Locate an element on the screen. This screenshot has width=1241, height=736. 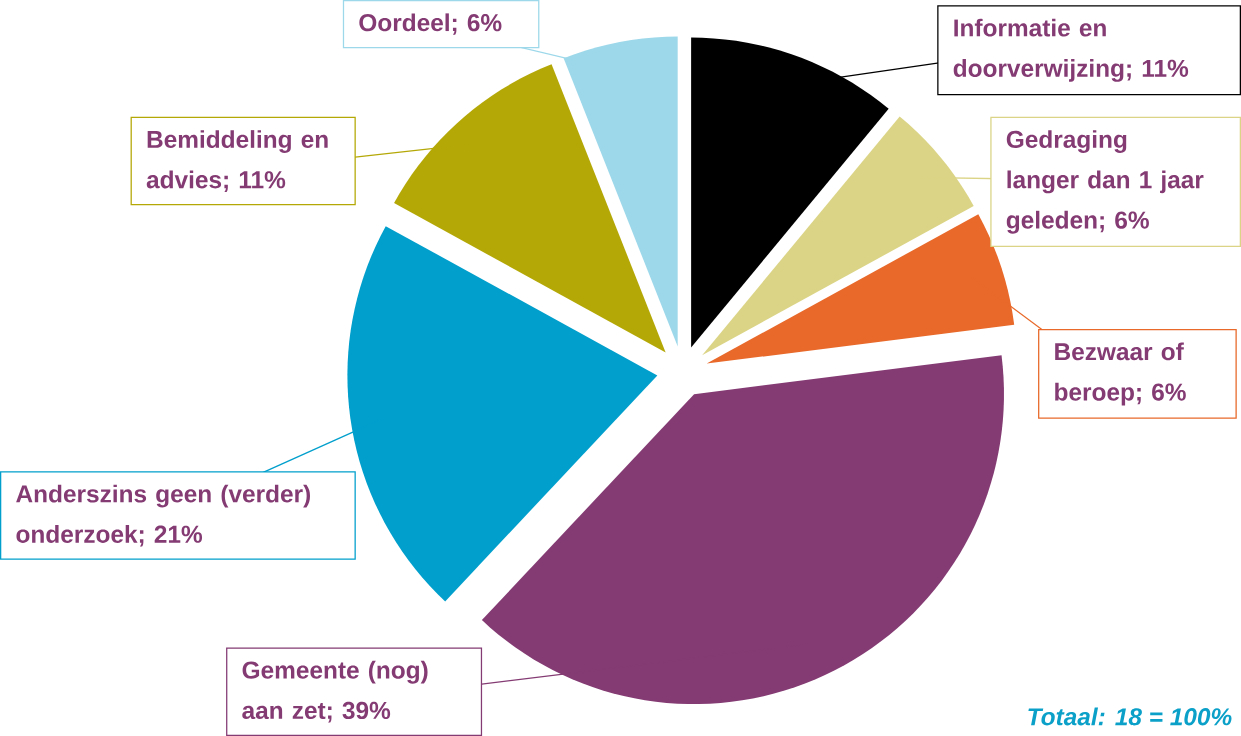
slice-label: Oordeel; 6% is located at coordinates (430, 24).